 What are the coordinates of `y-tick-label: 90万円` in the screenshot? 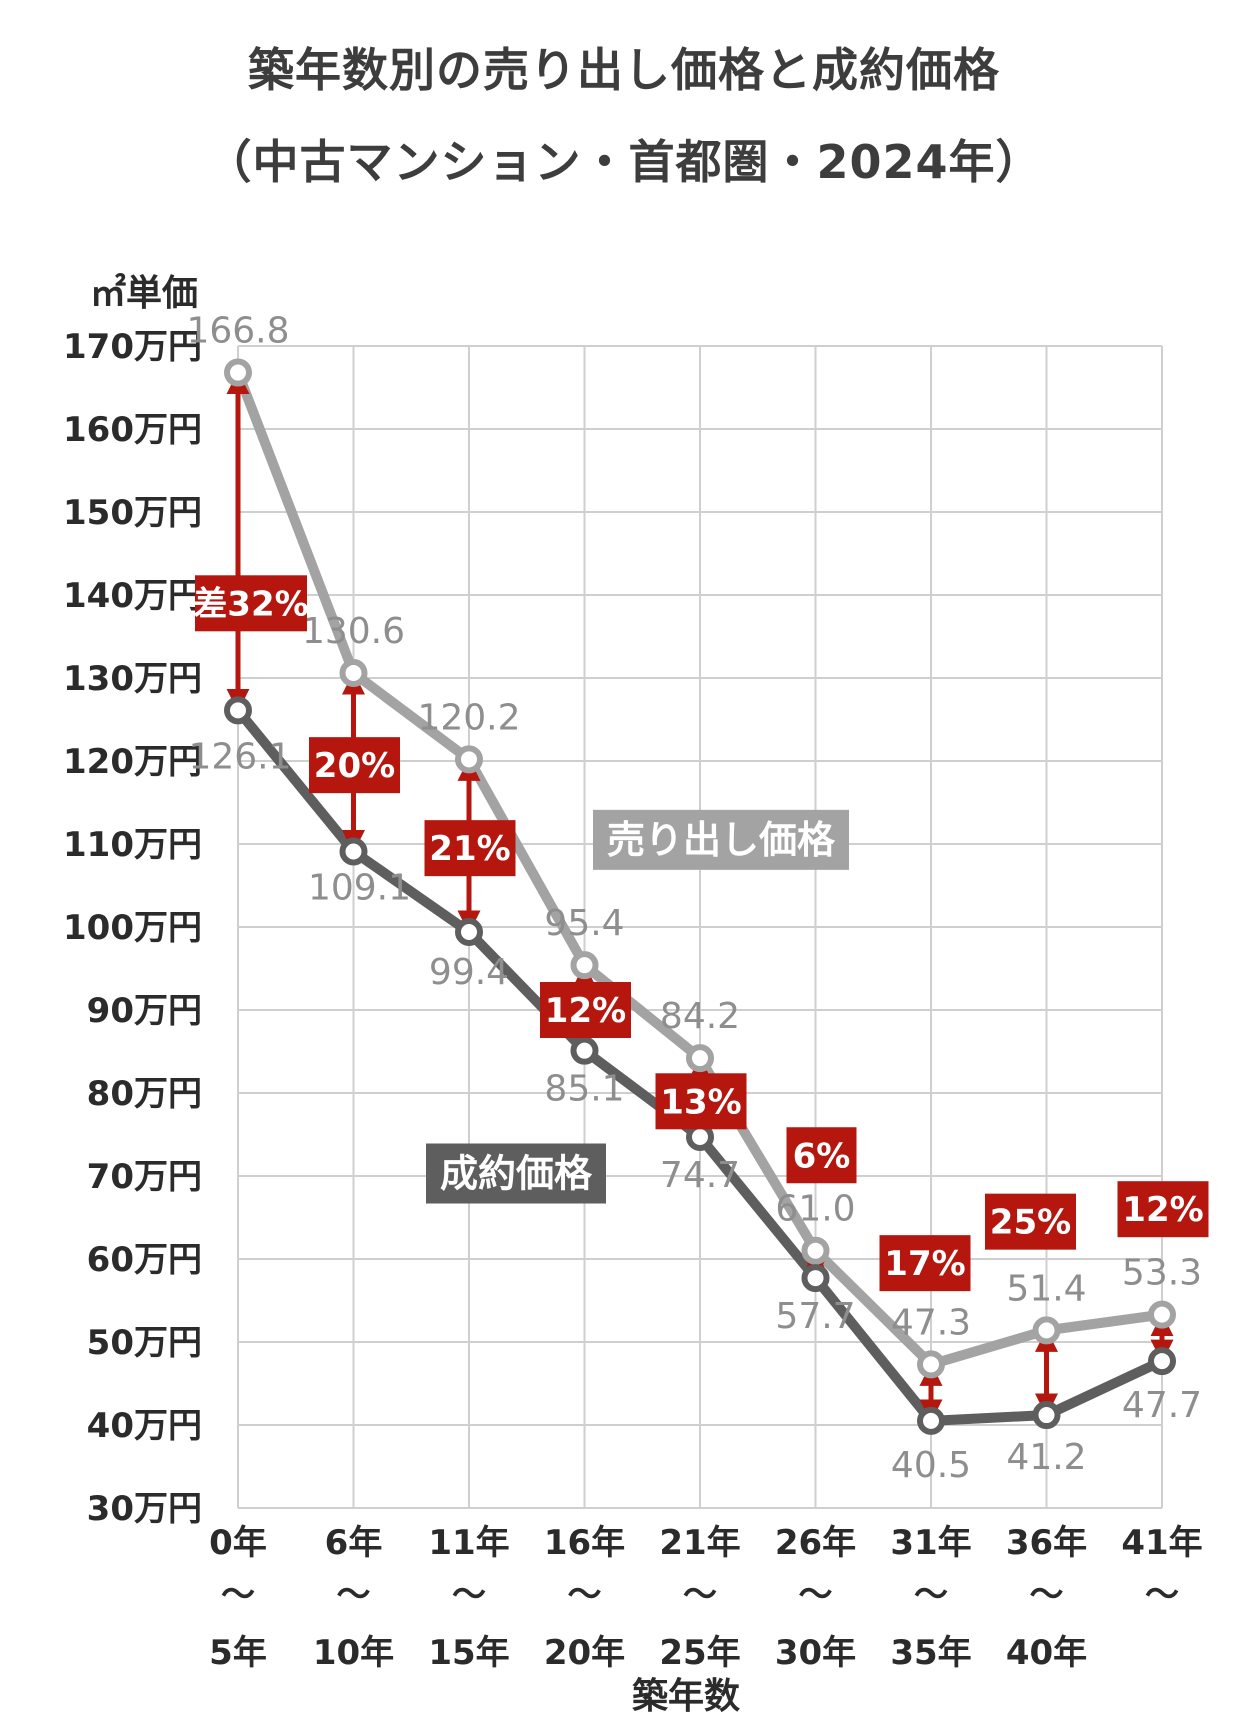 It's located at (144, 1011).